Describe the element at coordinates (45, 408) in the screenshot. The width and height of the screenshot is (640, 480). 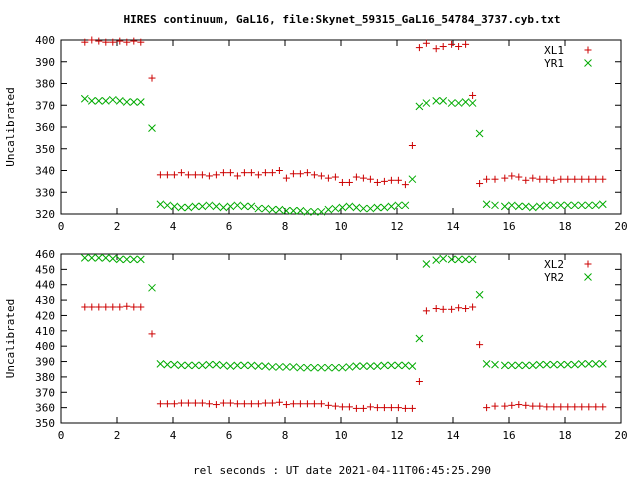
I see `y-tick-label: 360` at that location.